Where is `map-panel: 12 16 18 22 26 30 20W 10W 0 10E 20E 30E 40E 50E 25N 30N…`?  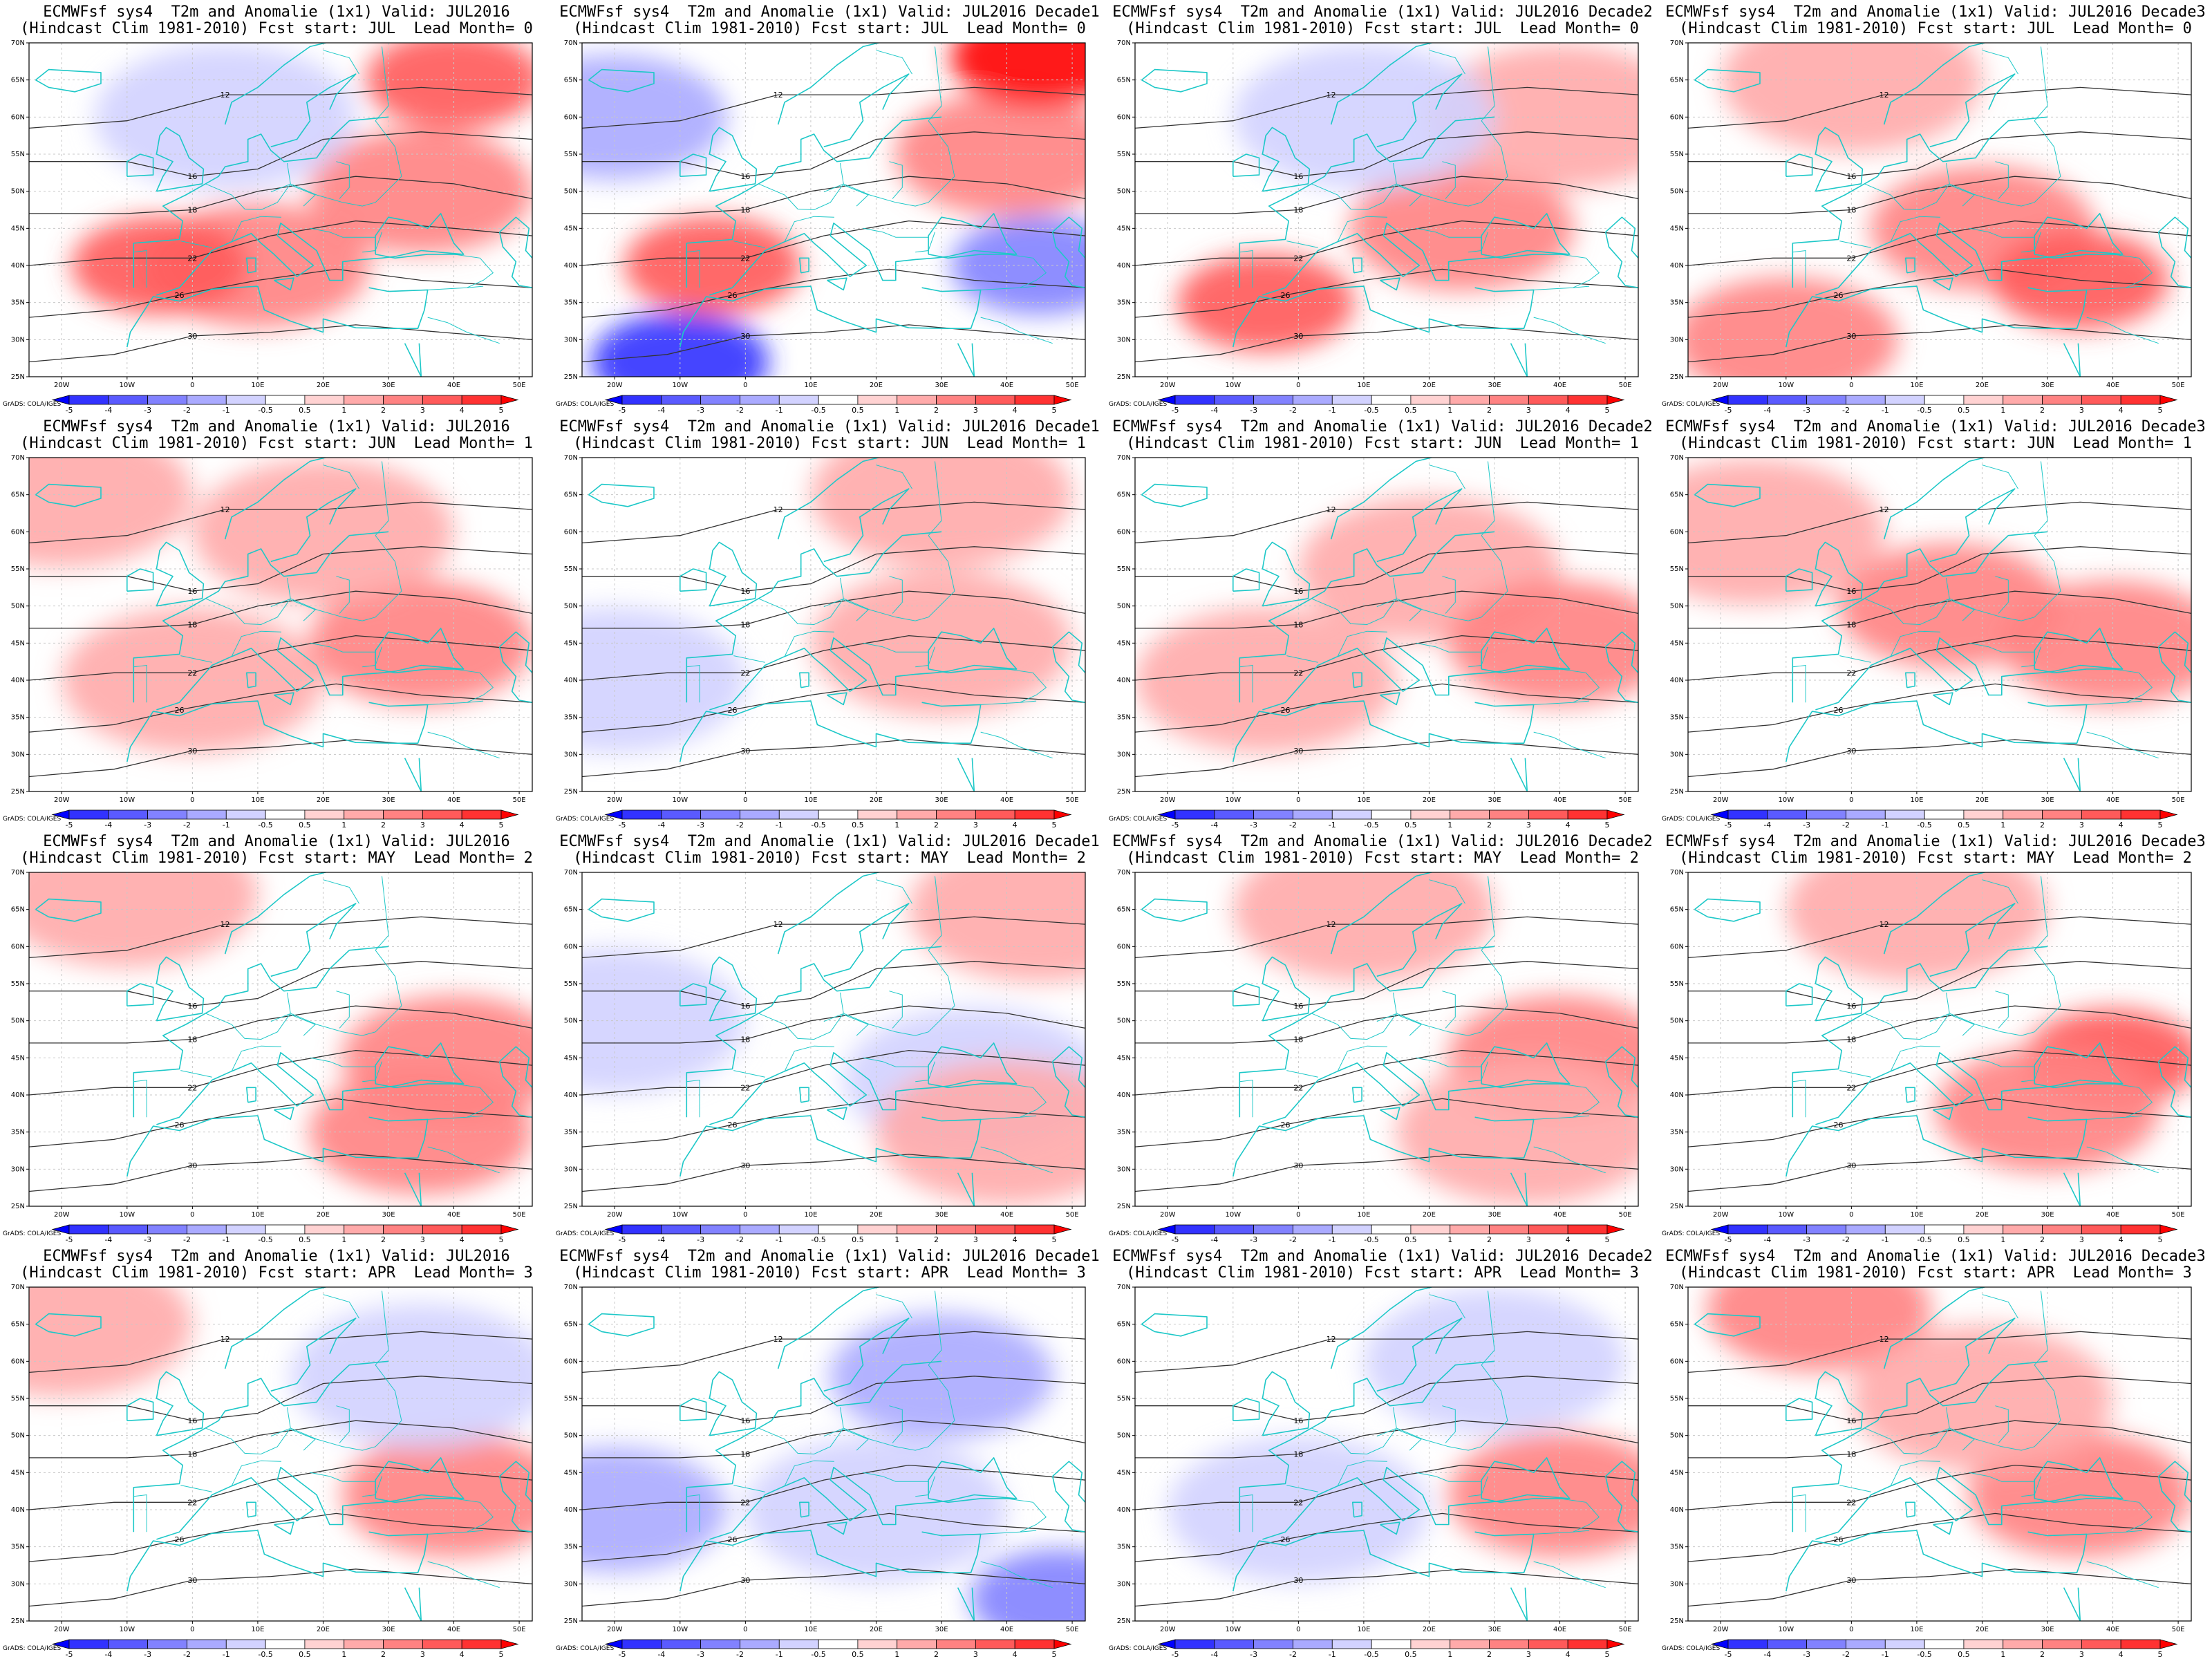
map-panel: 12 16 18 22 26 30 20W 10W 0 10E 20E 30E 40E 50E 25N 30N… is located at coordinates (276, 208).